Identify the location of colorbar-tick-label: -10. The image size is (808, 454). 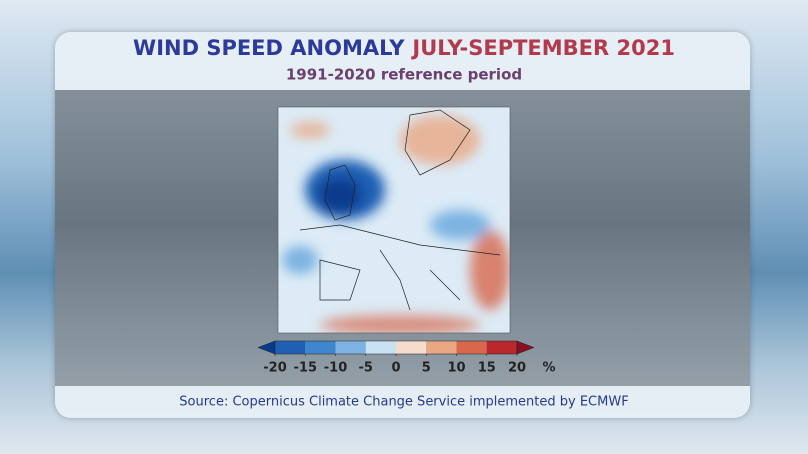
(336, 368).